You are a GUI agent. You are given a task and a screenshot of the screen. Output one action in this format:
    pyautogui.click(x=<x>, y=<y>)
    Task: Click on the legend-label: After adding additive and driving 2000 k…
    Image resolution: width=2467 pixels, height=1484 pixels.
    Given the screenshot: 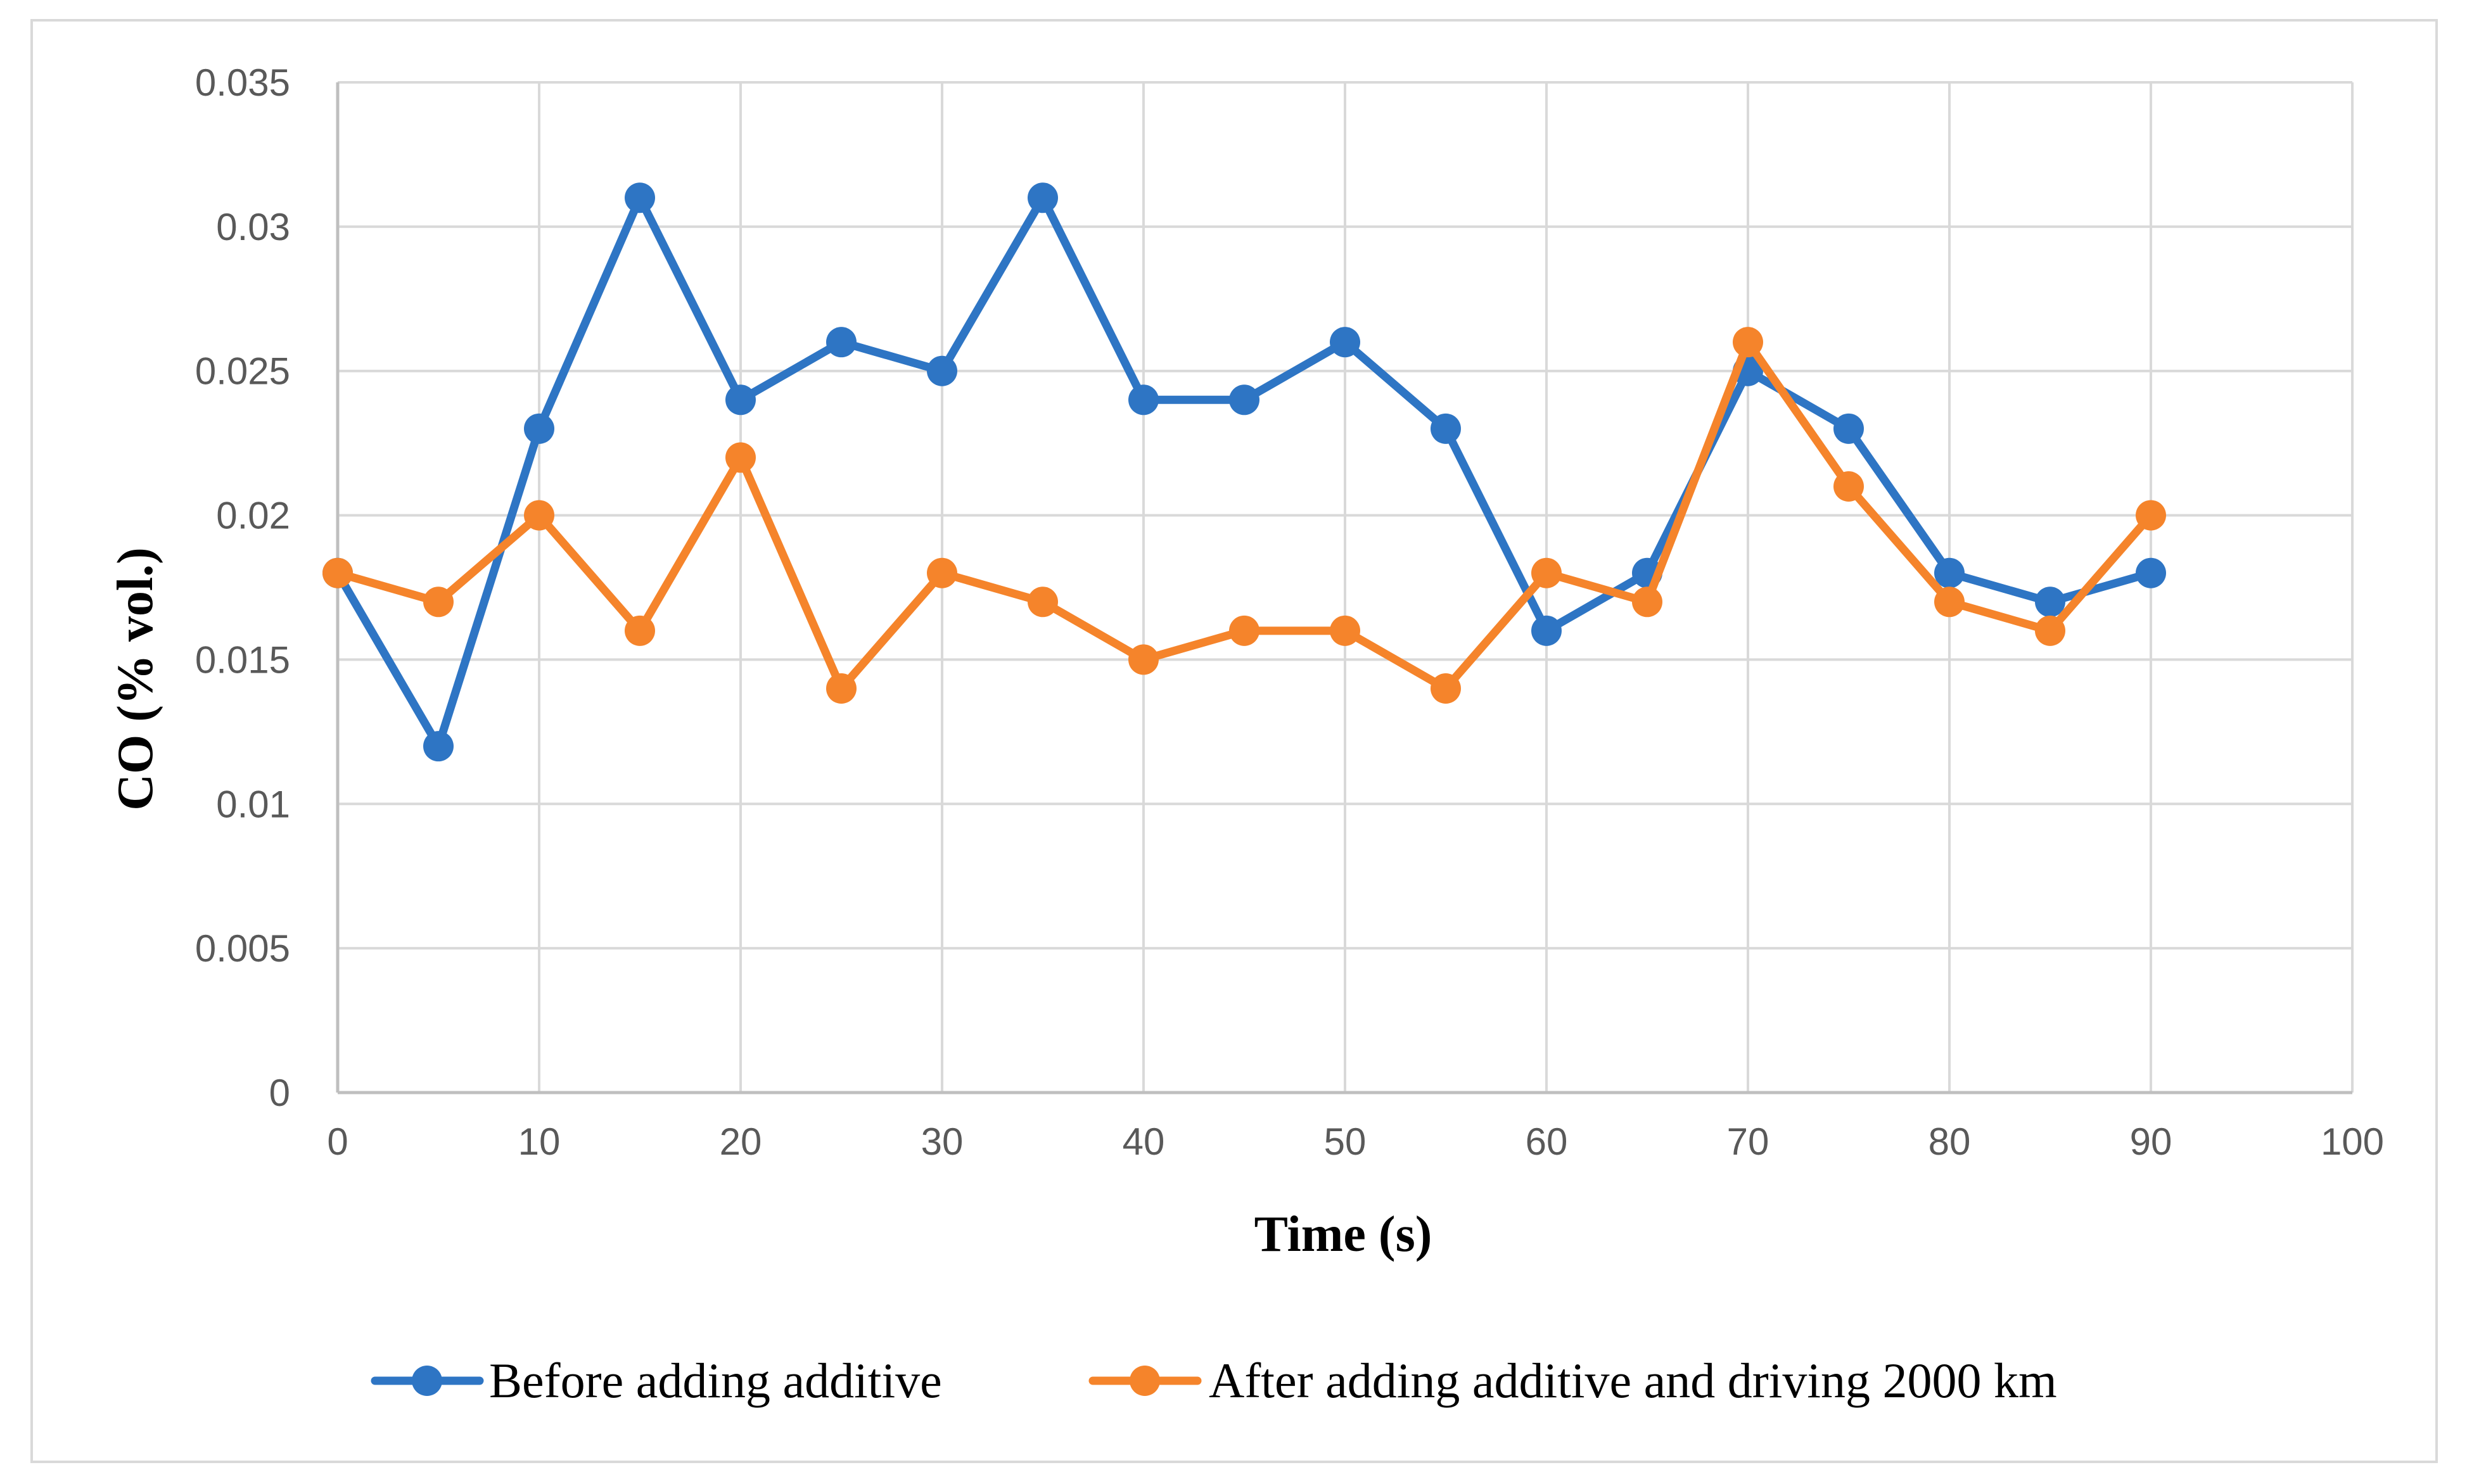 What is the action you would take?
    pyautogui.click(x=1633, y=1380)
    